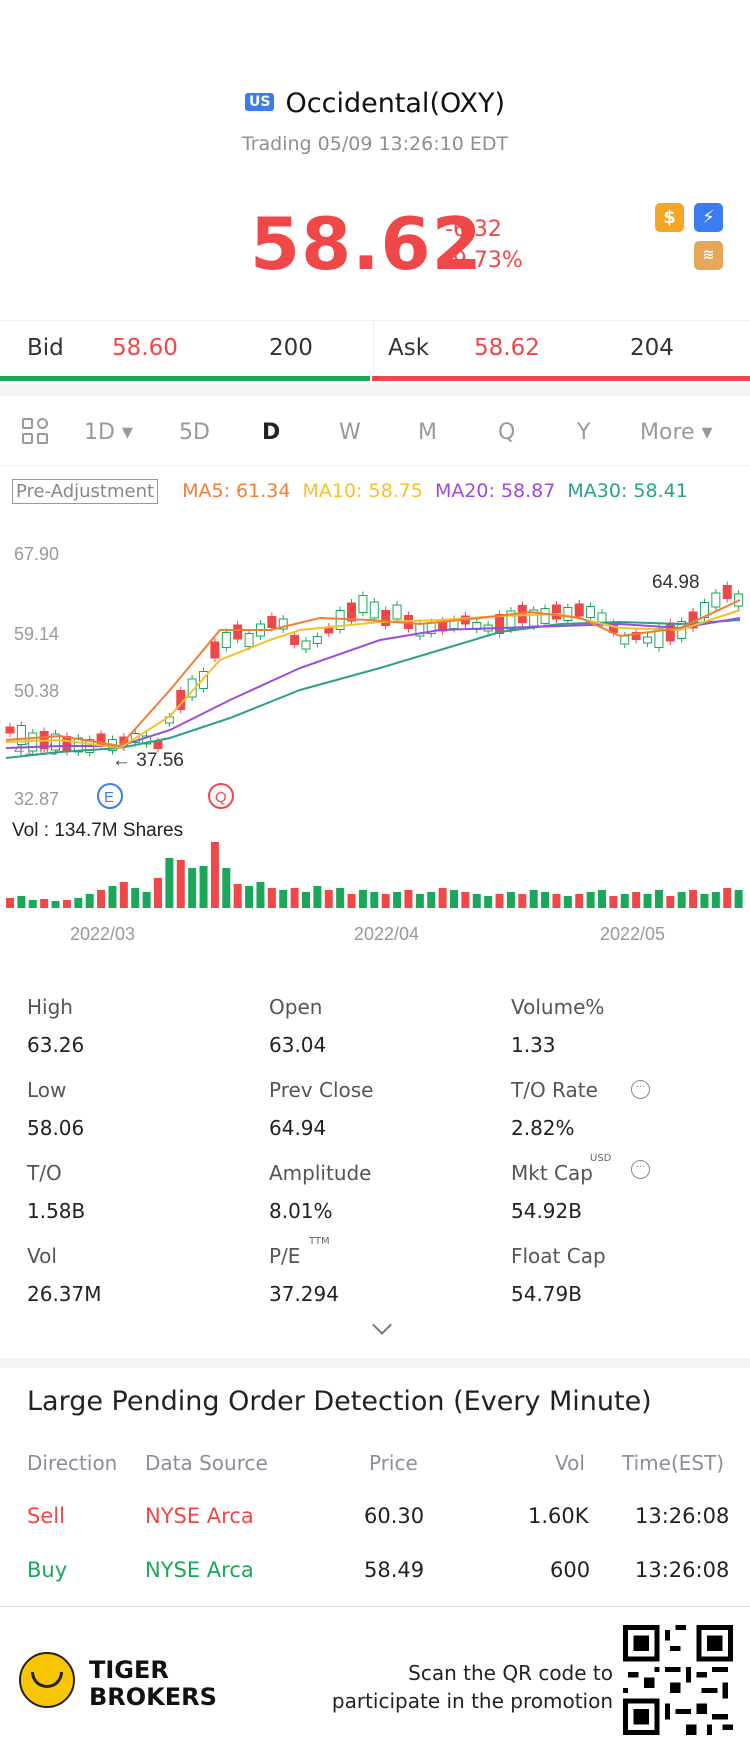 The width and height of the screenshot is (750, 1753). Describe the element at coordinates (554, 1109) in the screenshot. I see `stat-to-rate: T/O Rate 2.82%` at that location.